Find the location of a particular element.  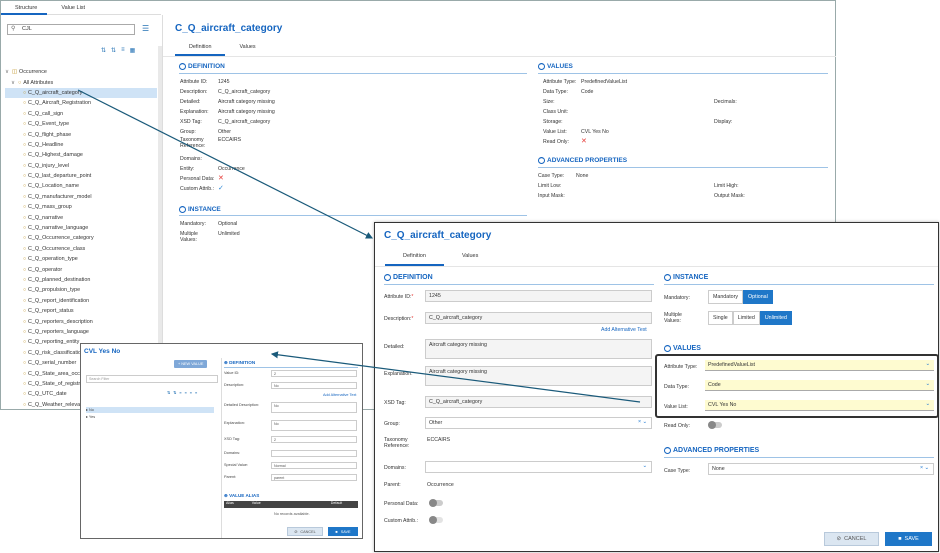

value-item-no: ▸ No is located at coordinates (150, 410).